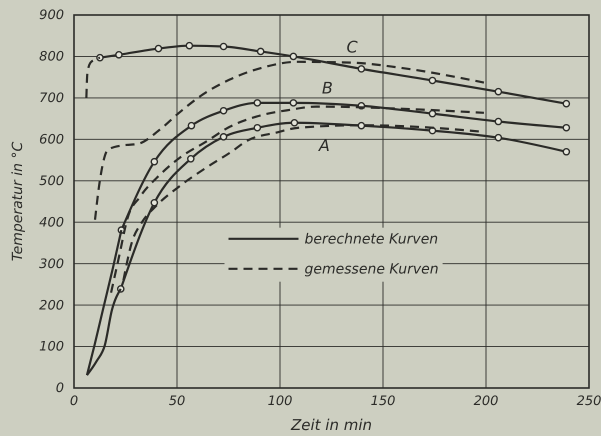 This screenshot has width=601, height=436. What do you see at coordinates (280, 402) in the screenshot?
I see `x-tick-label: 100` at bounding box center [280, 402].